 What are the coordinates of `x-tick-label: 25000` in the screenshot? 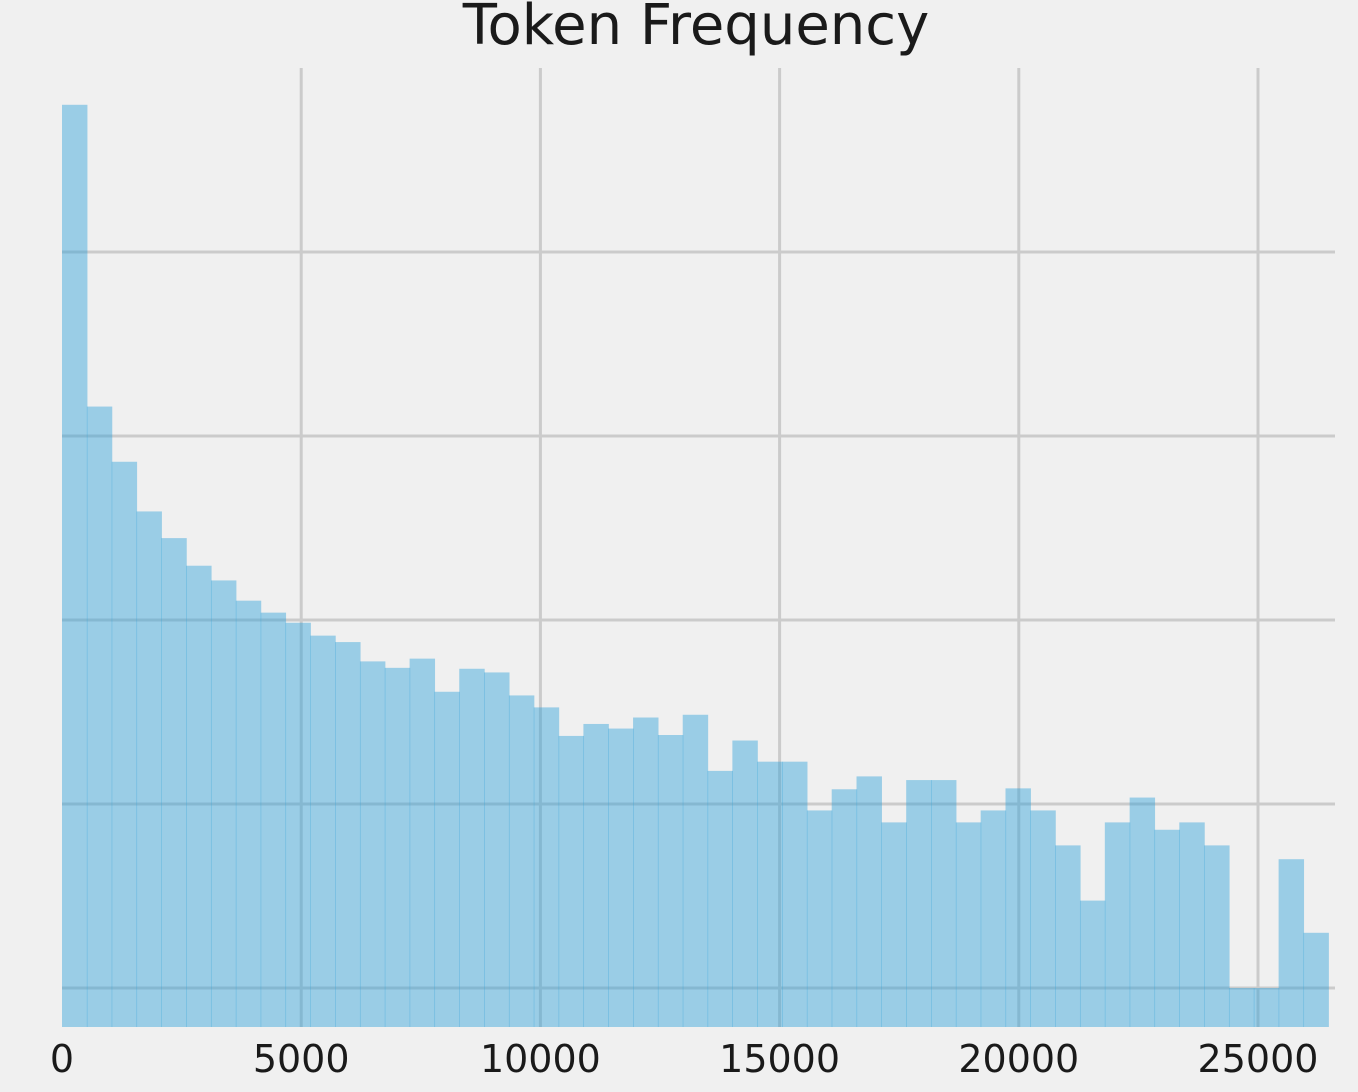 It's located at (1258, 1059).